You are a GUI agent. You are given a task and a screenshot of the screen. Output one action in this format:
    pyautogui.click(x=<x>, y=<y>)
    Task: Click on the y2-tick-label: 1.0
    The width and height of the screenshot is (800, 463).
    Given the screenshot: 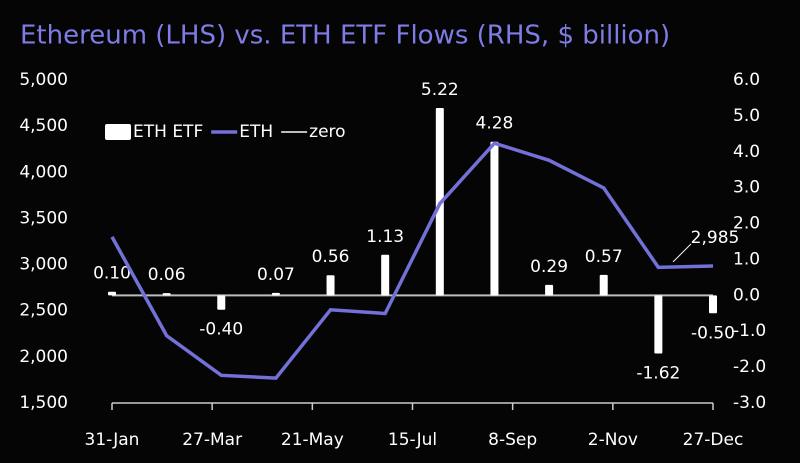 What is the action you would take?
    pyautogui.click(x=746, y=259)
    